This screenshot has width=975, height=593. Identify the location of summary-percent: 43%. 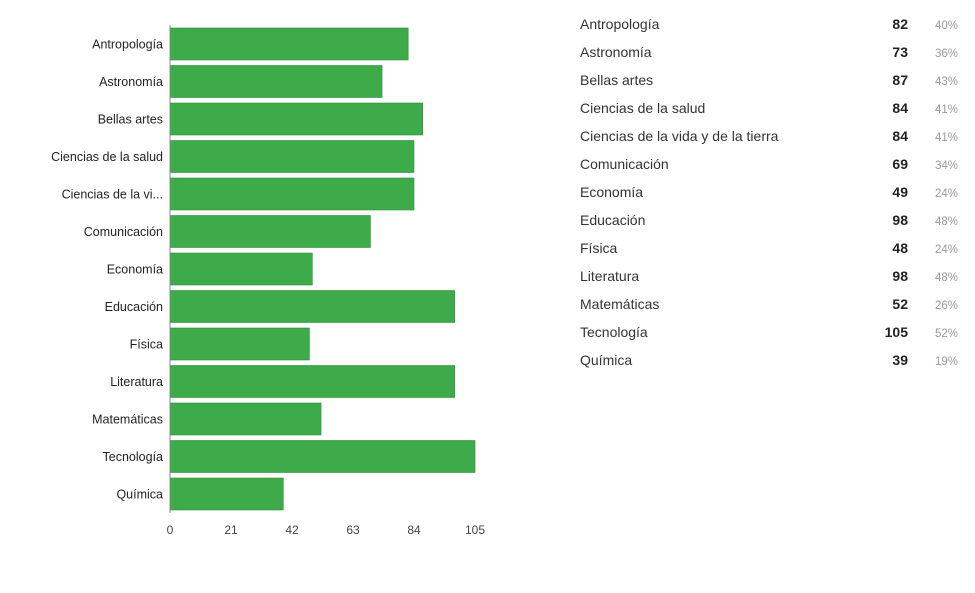
(946, 82).